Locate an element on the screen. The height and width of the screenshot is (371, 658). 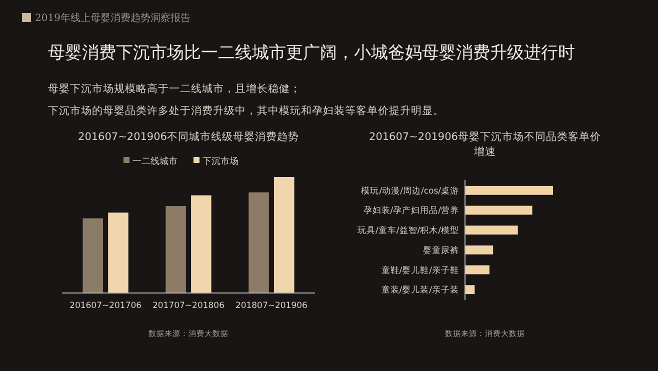
legend-label: 下沉市场 is located at coordinates (220, 161).